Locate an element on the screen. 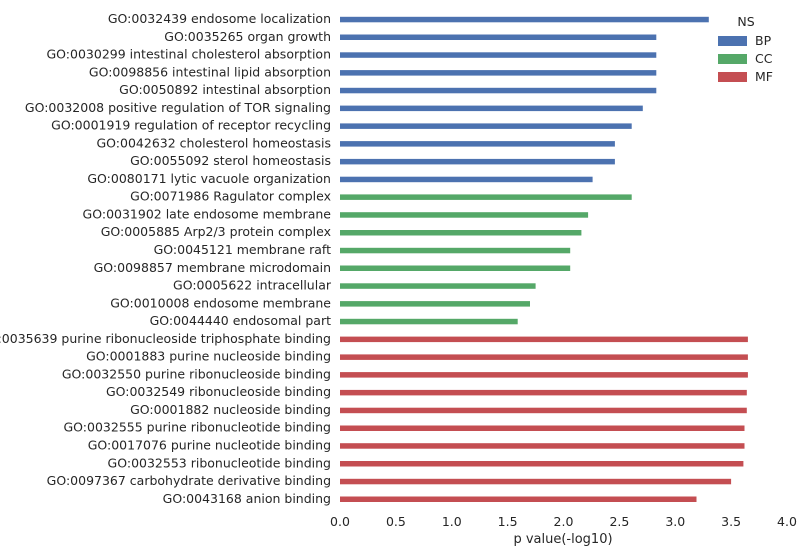  category-label: GO:0098856 intestinal lipid absorption is located at coordinates (210, 71).